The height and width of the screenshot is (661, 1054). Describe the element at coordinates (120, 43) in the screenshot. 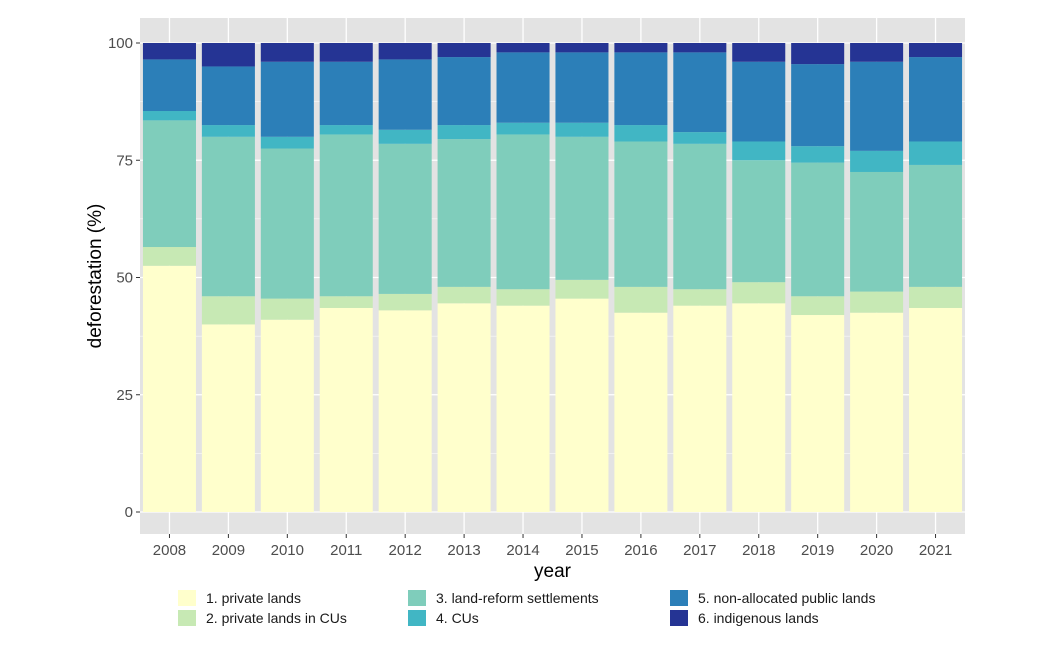

I see `y-tick-label: 100` at that location.